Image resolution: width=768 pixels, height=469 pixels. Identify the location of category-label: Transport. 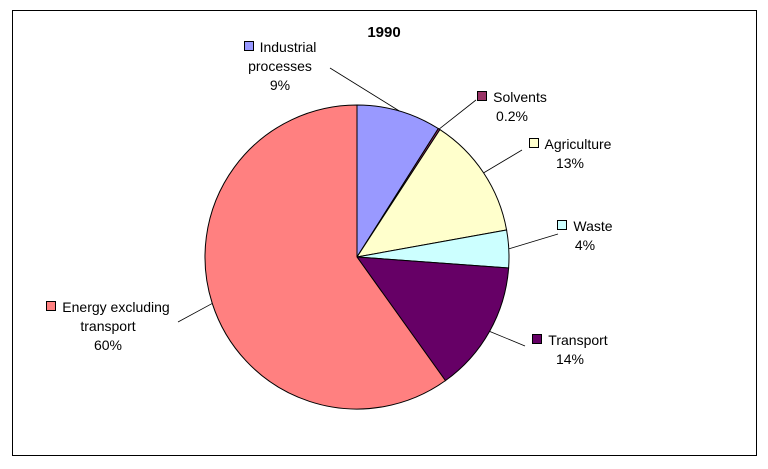
(578, 340).